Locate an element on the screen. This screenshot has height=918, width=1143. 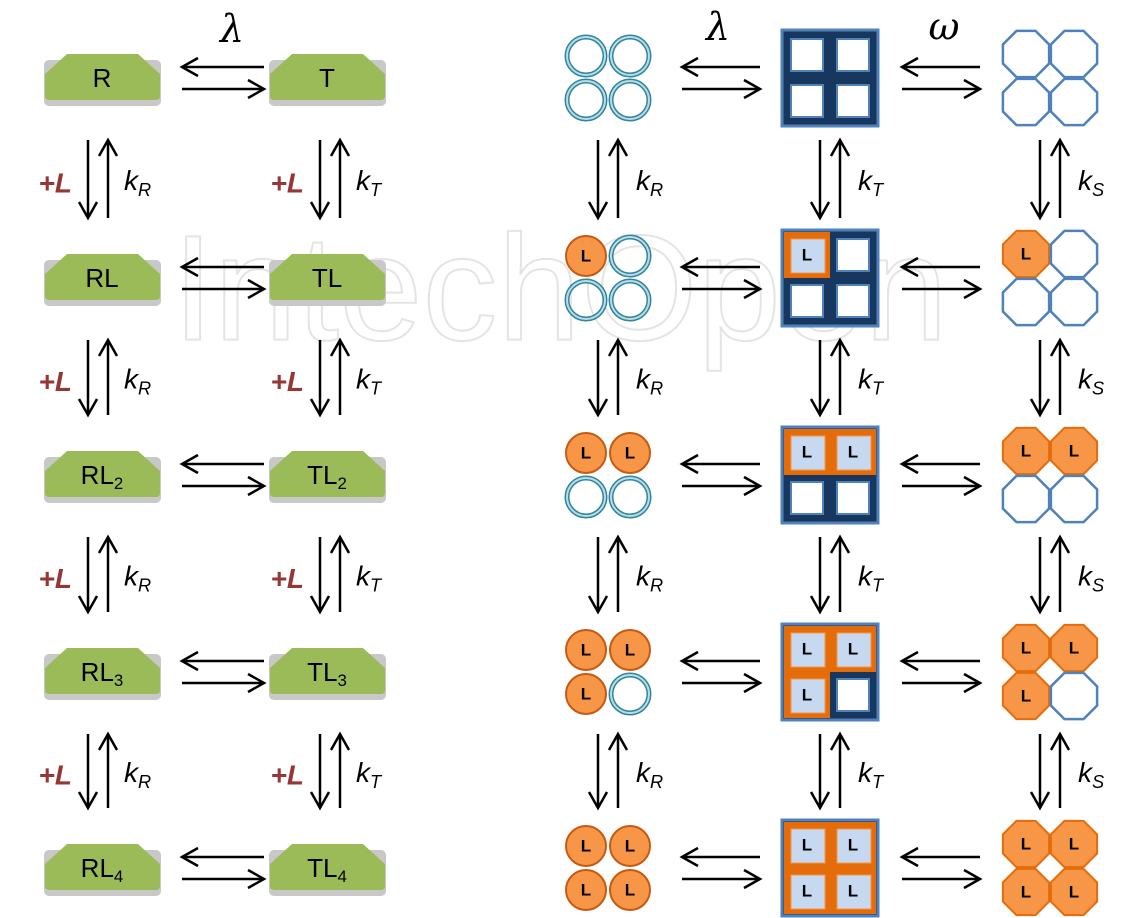
label: T is located at coordinates (327, 78).